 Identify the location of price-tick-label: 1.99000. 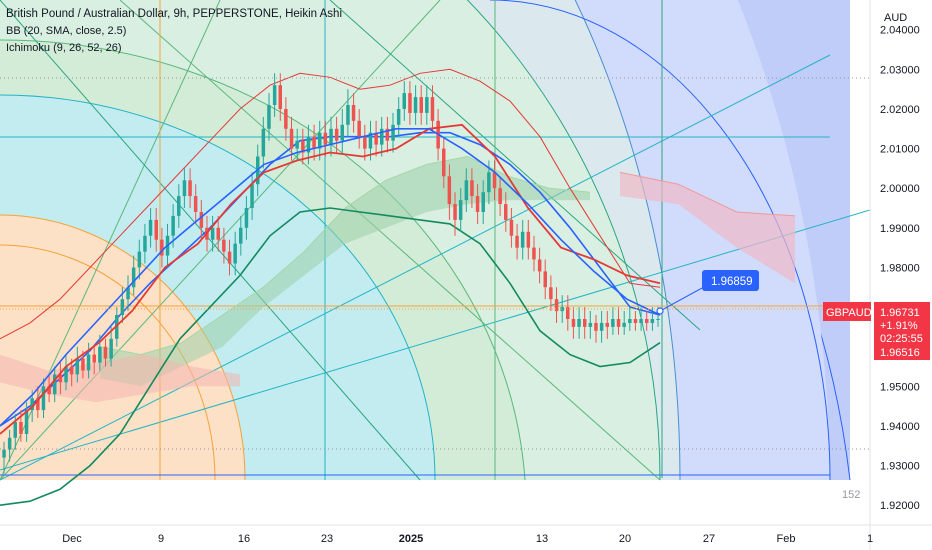
(900, 229).